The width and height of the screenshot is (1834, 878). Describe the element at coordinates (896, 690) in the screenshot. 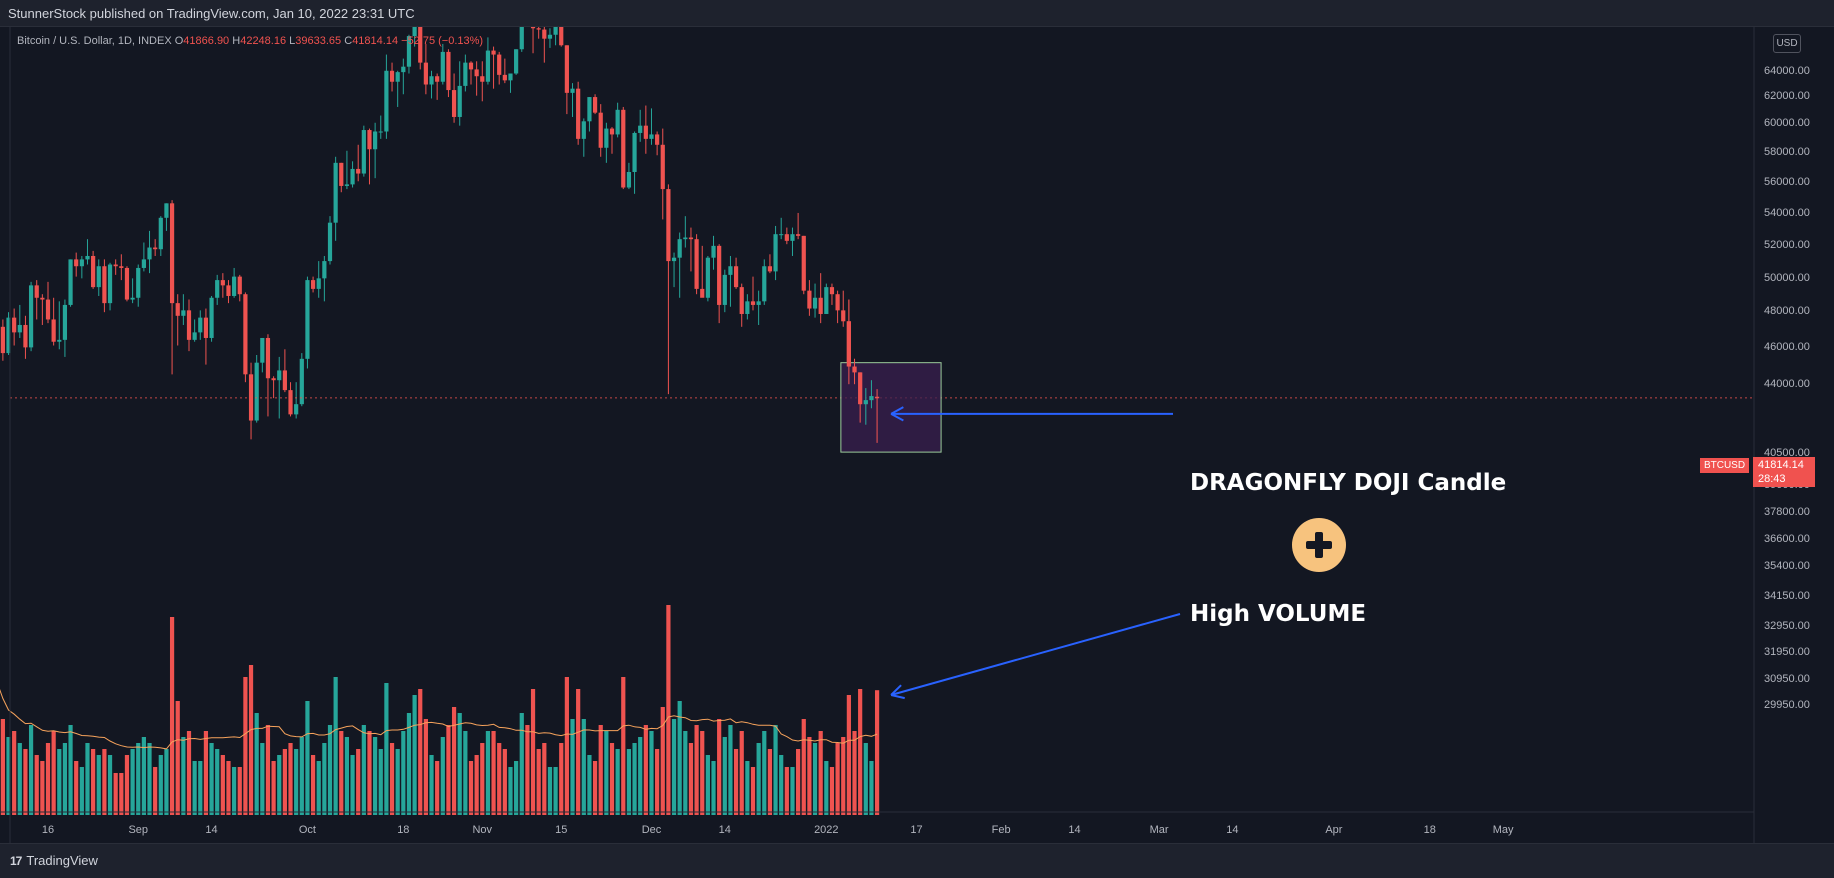

I see `volume-arrow-head` at that location.